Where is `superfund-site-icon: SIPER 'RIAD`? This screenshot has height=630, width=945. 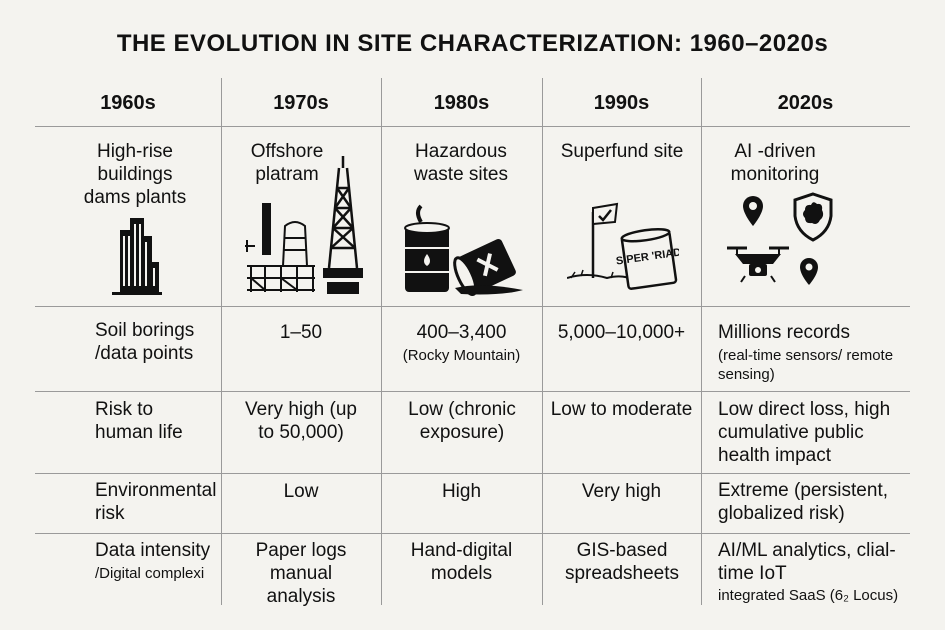 superfund-site-icon: SIPER 'RIAD is located at coordinates (623, 246).